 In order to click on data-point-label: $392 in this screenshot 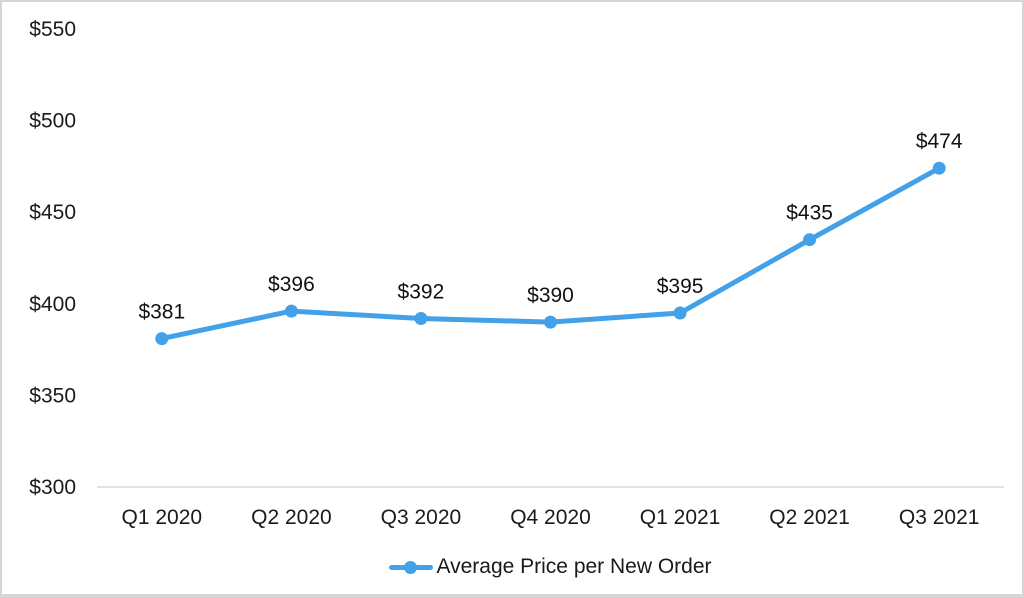, I will do `click(421, 292)`.